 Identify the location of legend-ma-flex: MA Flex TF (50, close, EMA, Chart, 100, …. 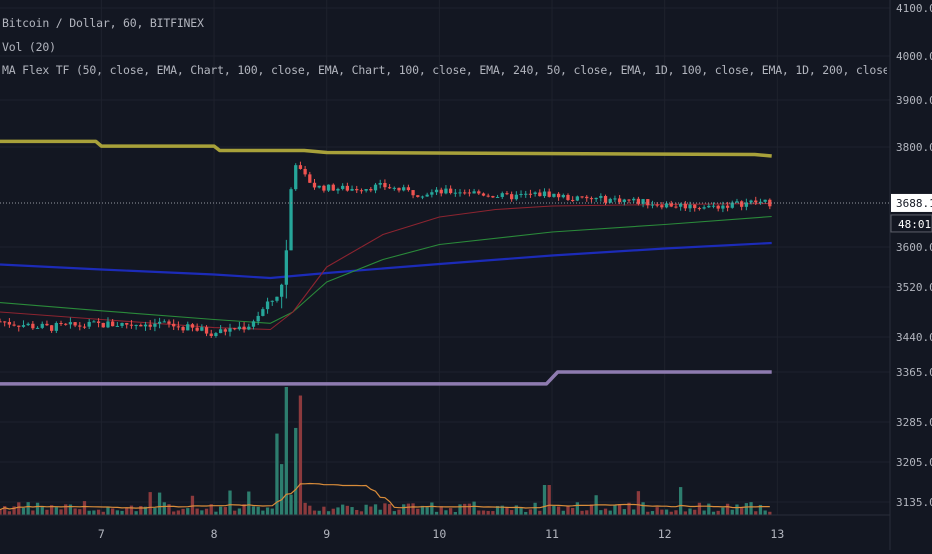
(444, 70).